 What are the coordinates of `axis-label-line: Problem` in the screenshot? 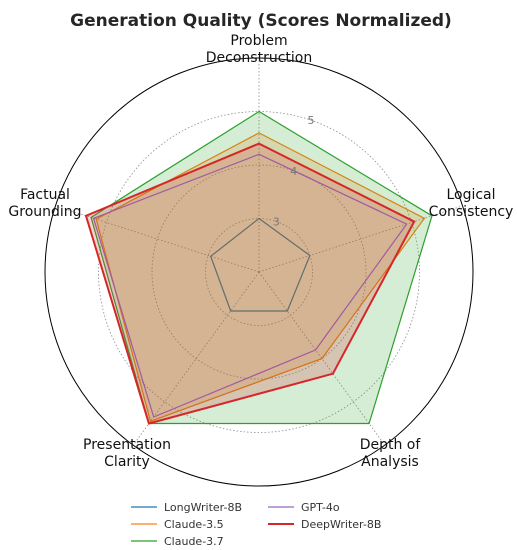 It's located at (258, 41).